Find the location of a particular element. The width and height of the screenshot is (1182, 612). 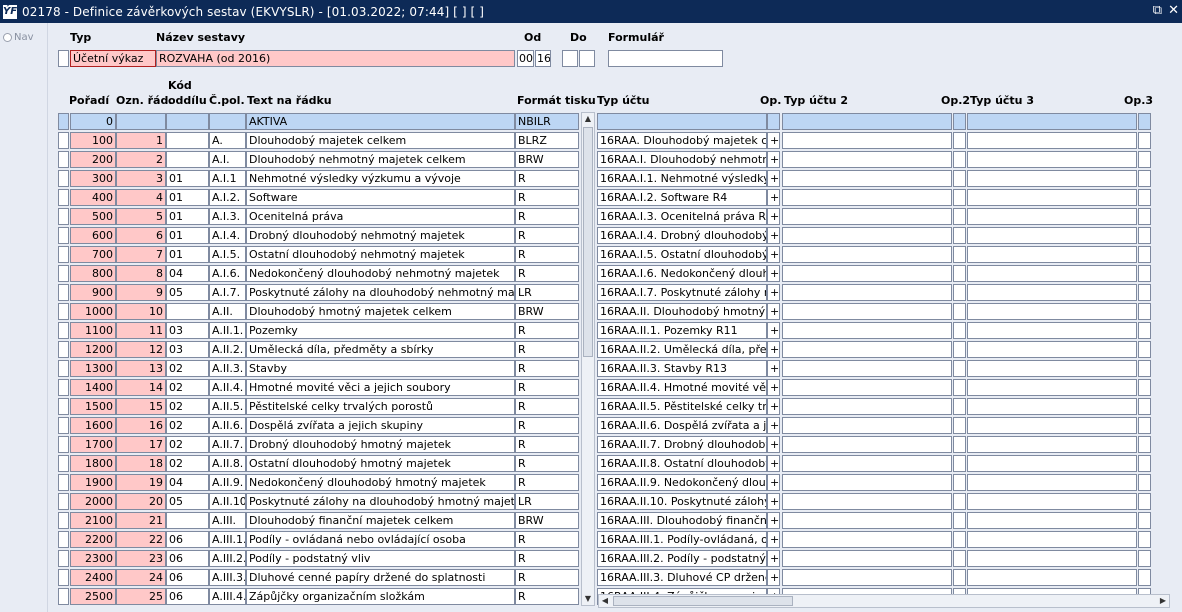

cpol-cell: A.I.3. is located at coordinates (227, 216).